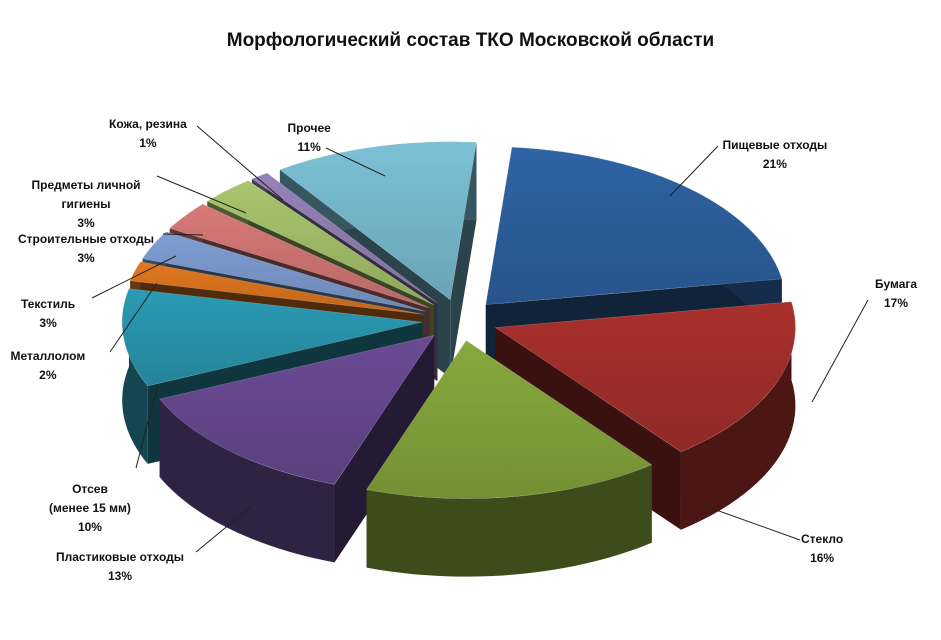  What do you see at coordinates (48, 375) in the screenshot?
I see `slice-label-value: 2%` at bounding box center [48, 375].